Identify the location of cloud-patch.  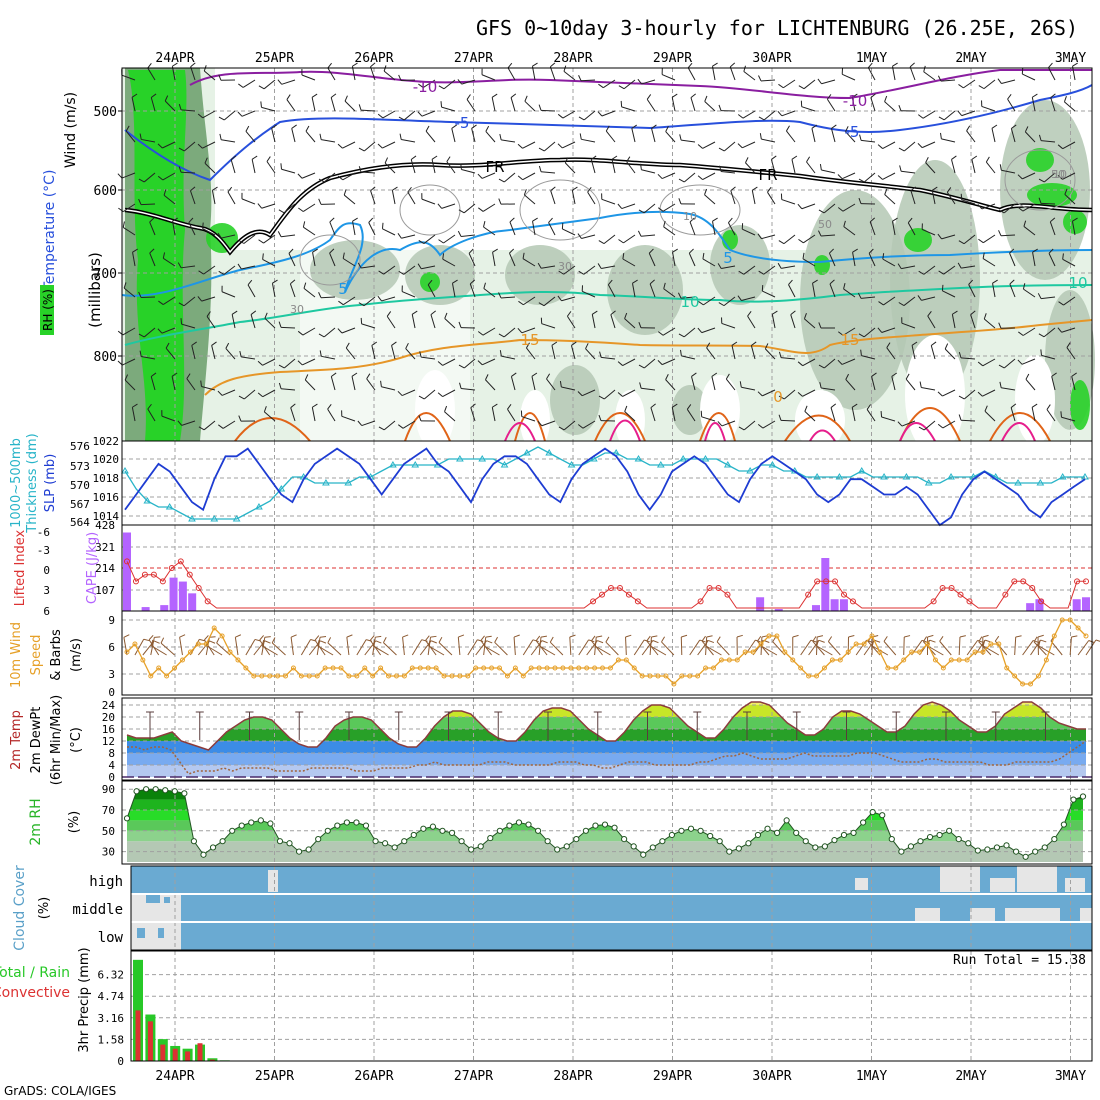
(141, 933).